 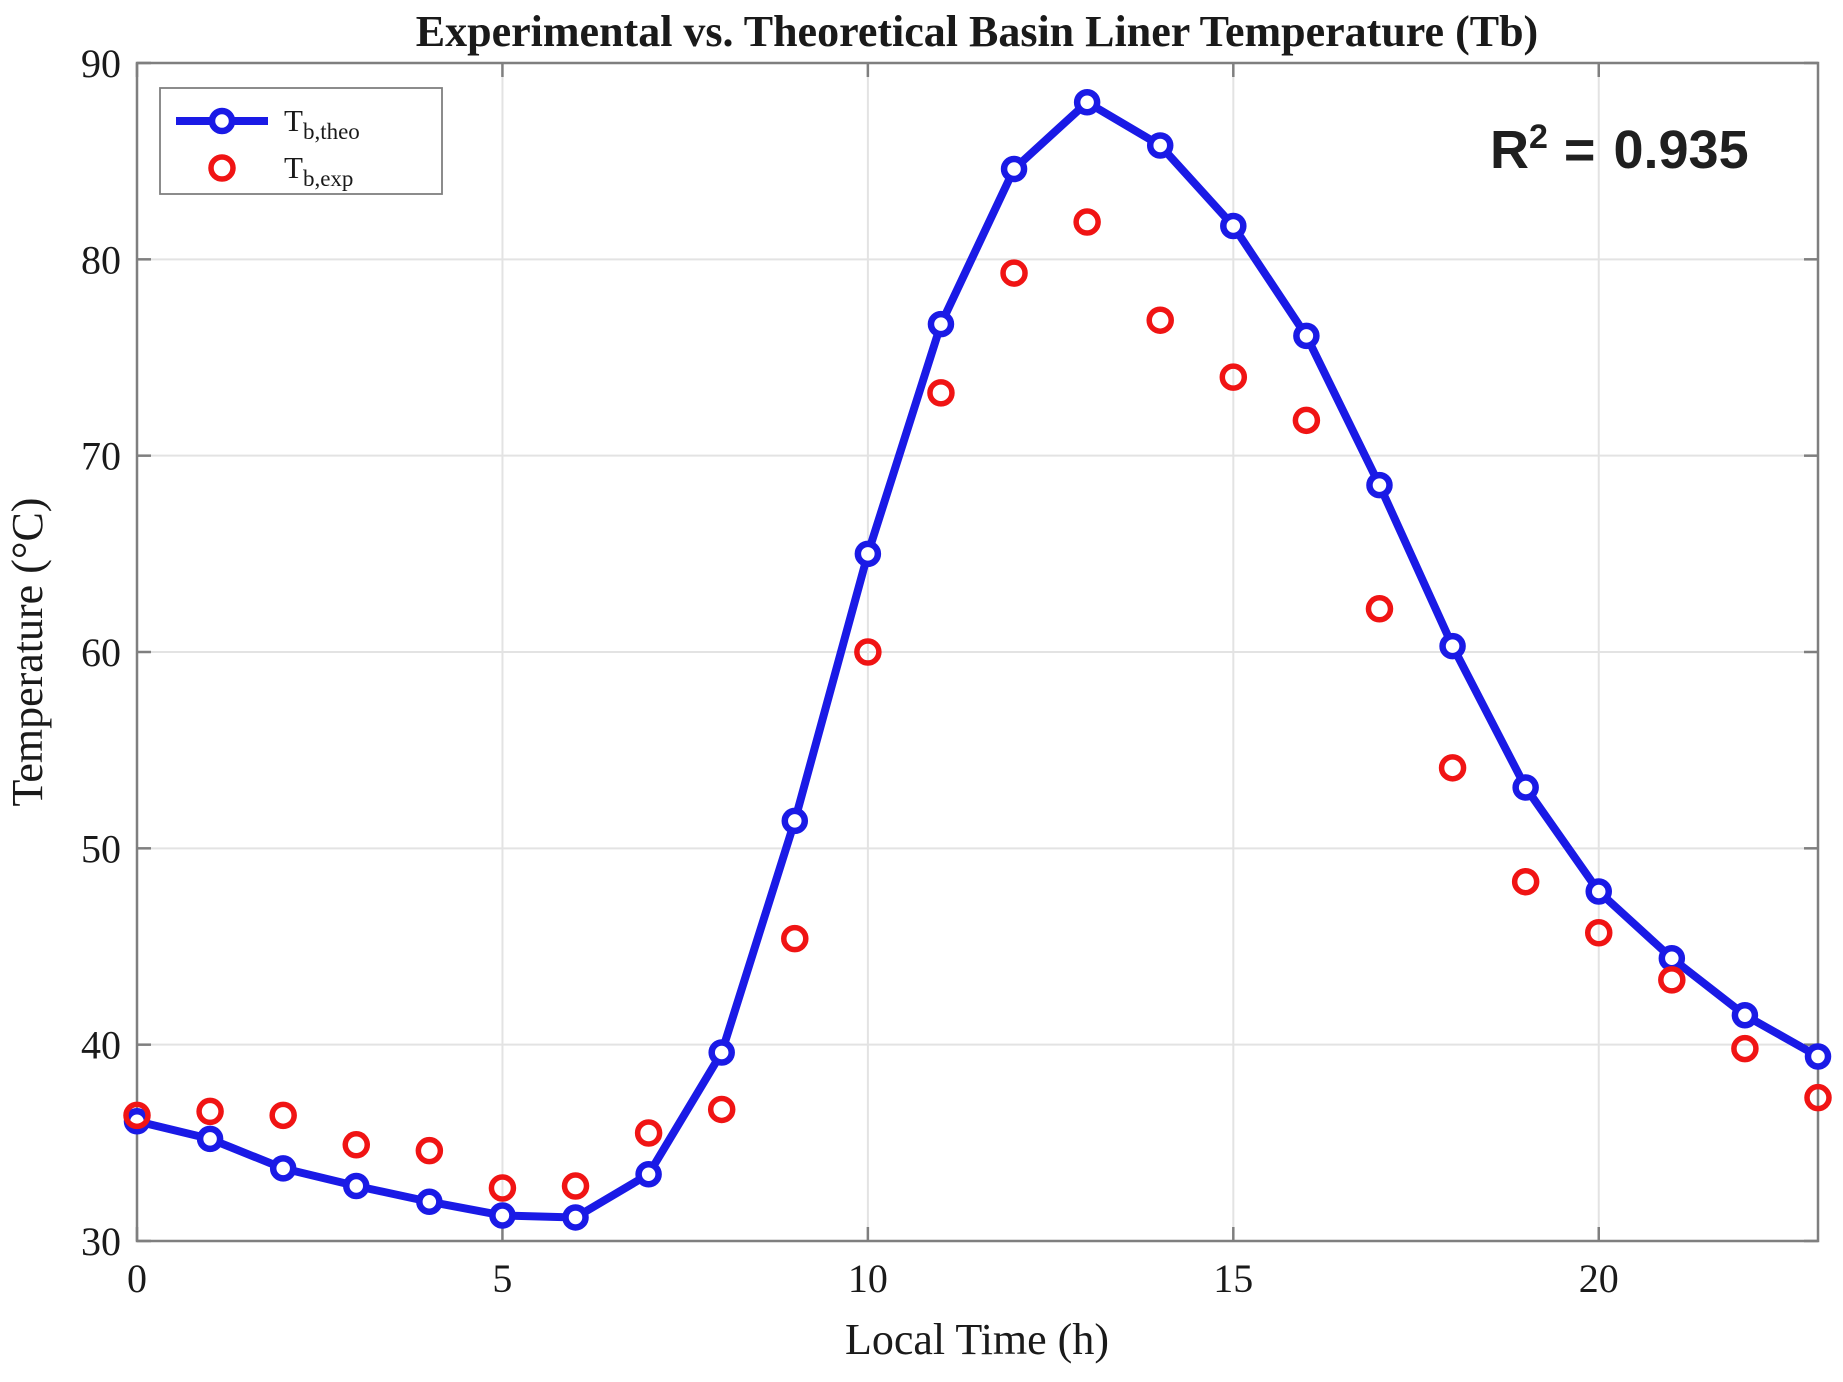 What do you see at coordinates (1233, 1278) in the screenshot?
I see `x-tick-label: 15` at bounding box center [1233, 1278].